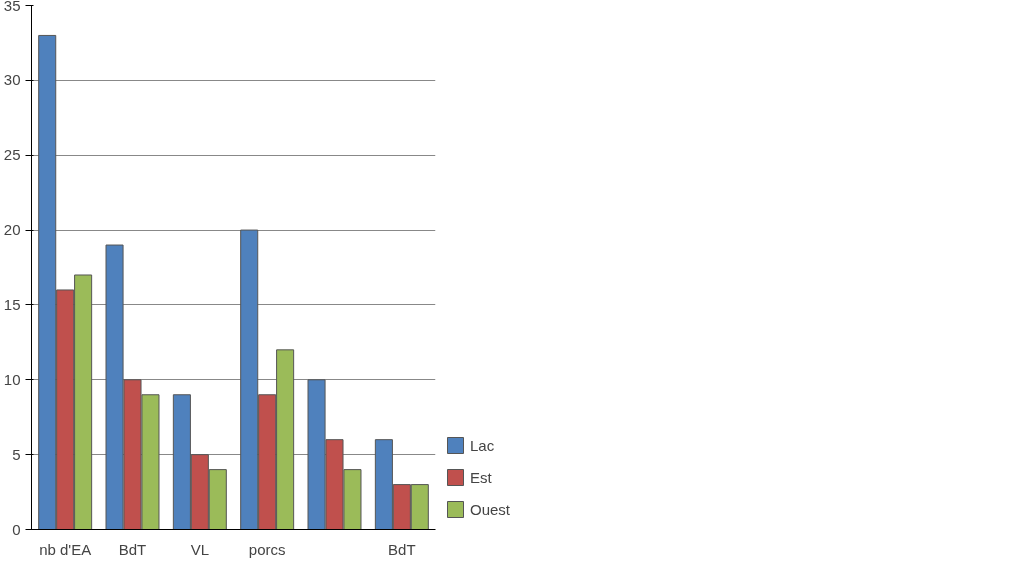 The width and height of the screenshot is (1013, 571). Describe the element at coordinates (200, 549) in the screenshot. I see `x-tick-label: VL` at that location.